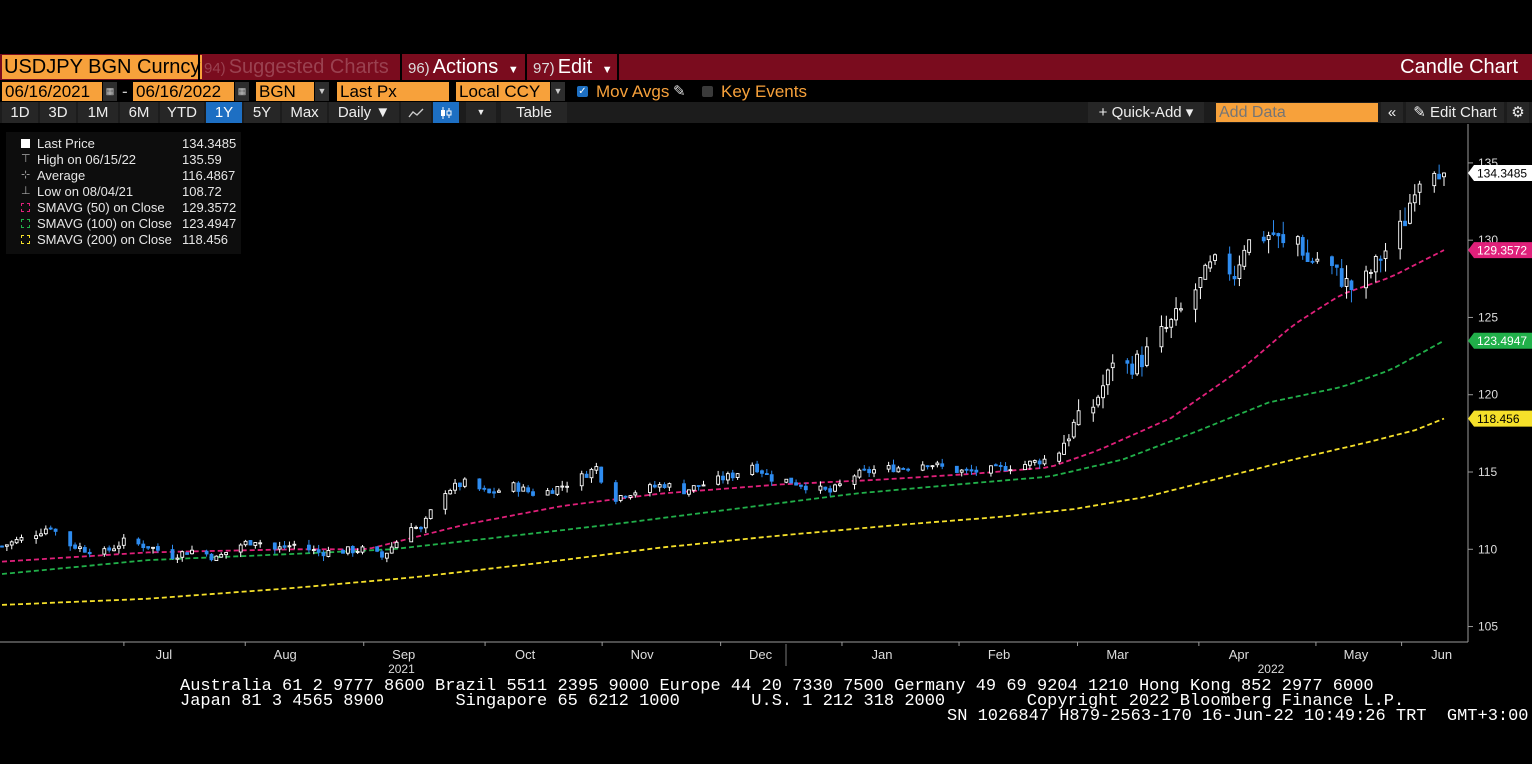  Describe the element at coordinates (139, 112) in the screenshot. I see `range-button-6m: 6M` at that location.